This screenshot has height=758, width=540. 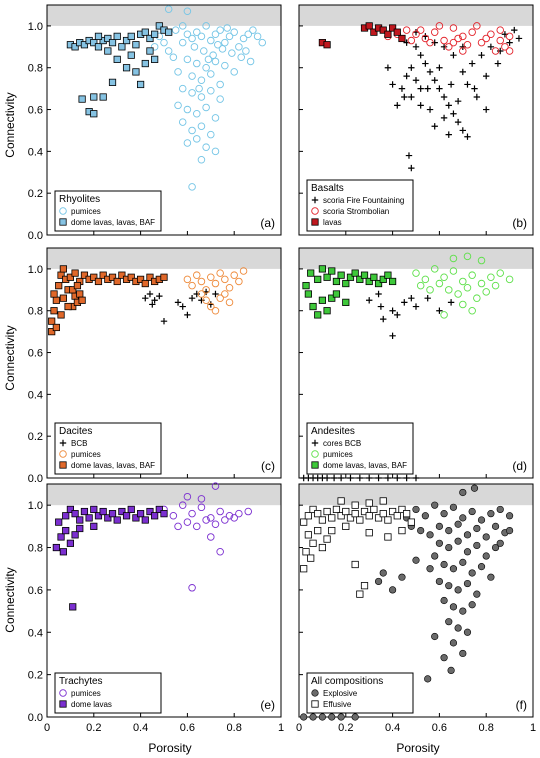 What do you see at coordinates (10, 124) in the screenshot?
I see `y-axis-label-top: Connectivity` at bounding box center [10, 124].